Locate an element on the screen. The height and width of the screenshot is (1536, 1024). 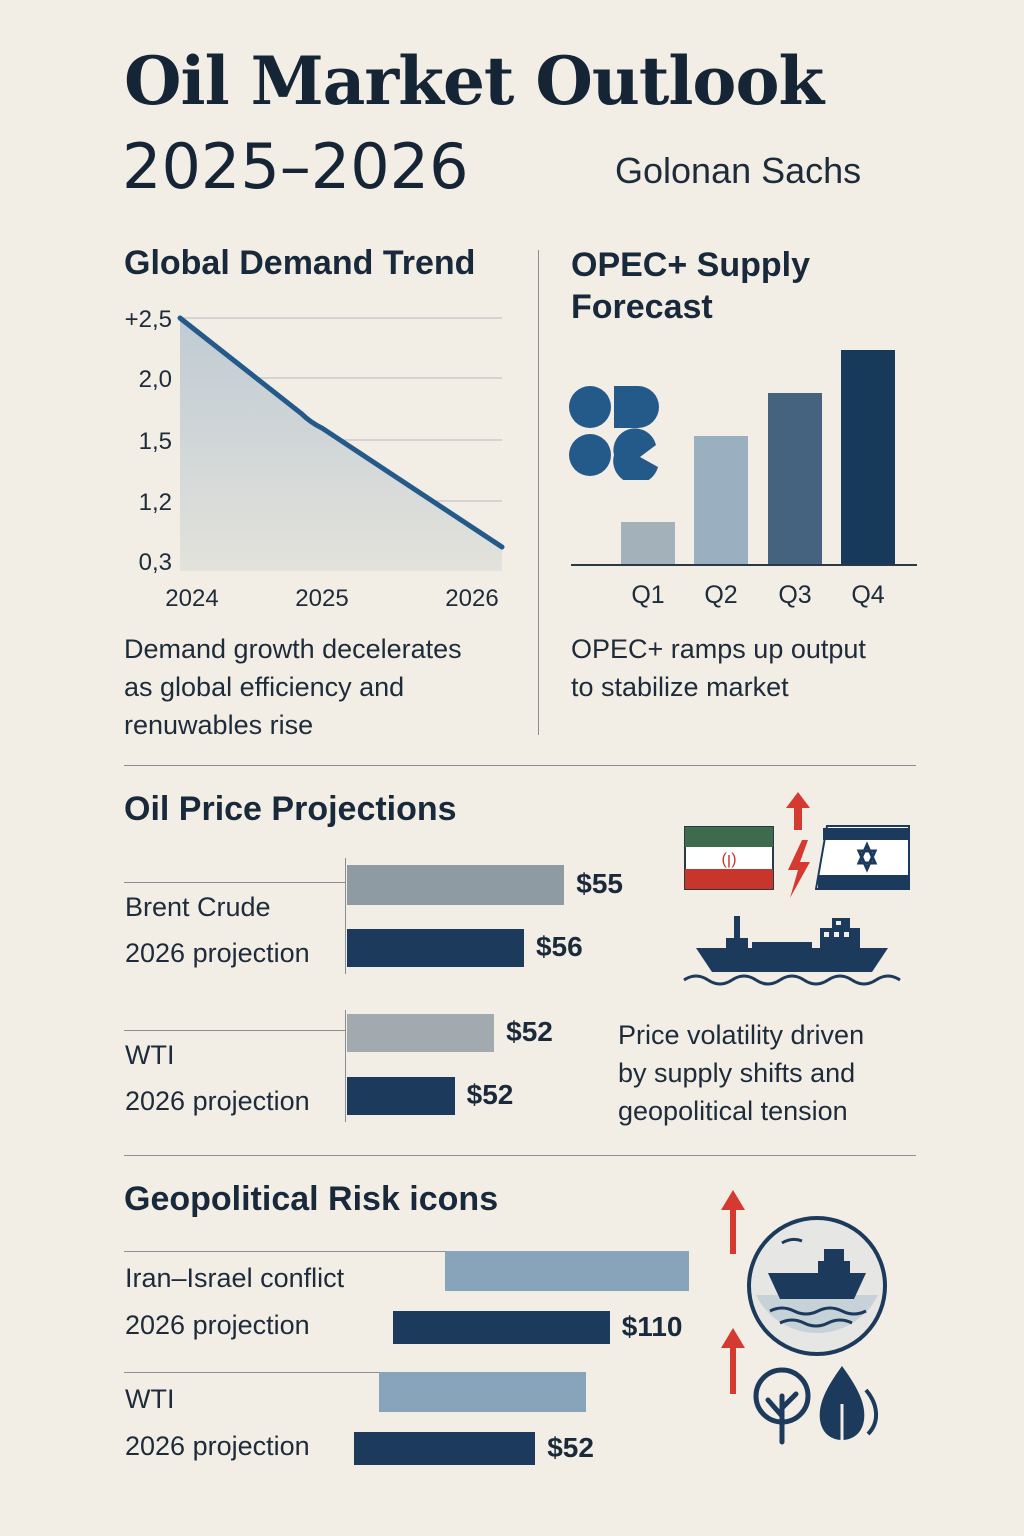
price-group-label: Brent Crude is located at coordinates (198, 907).